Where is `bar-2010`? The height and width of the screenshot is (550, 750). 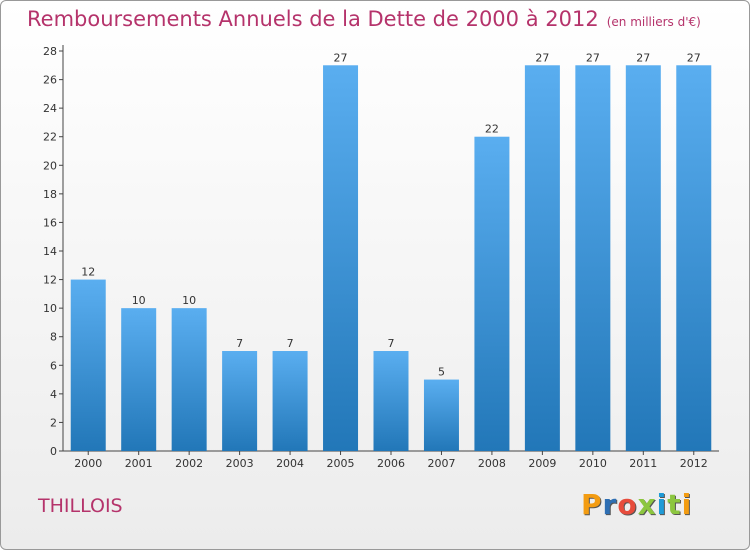 bar-2010 is located at coordinates (593, 258).